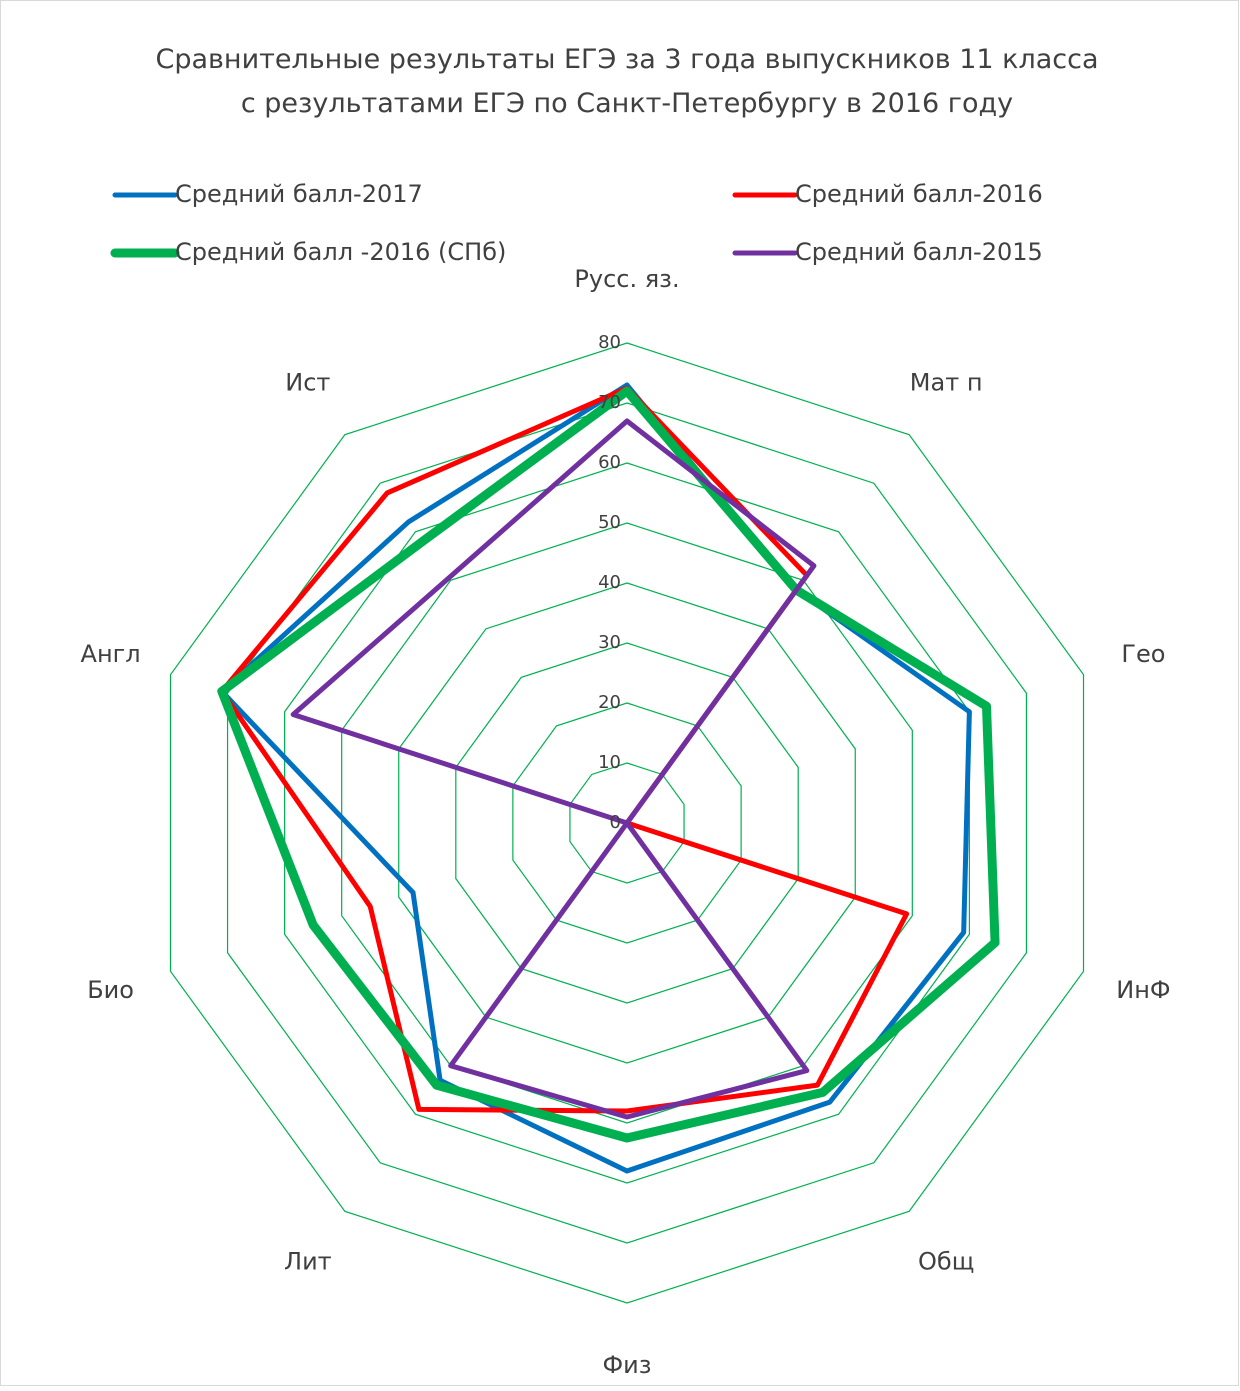 This screenshot has height=1391, width=1240. What do you see at coordinates (919, 194) in the screenshot?
I see `legend-label: Средний балл-2016` at bounding box center [919, 194].